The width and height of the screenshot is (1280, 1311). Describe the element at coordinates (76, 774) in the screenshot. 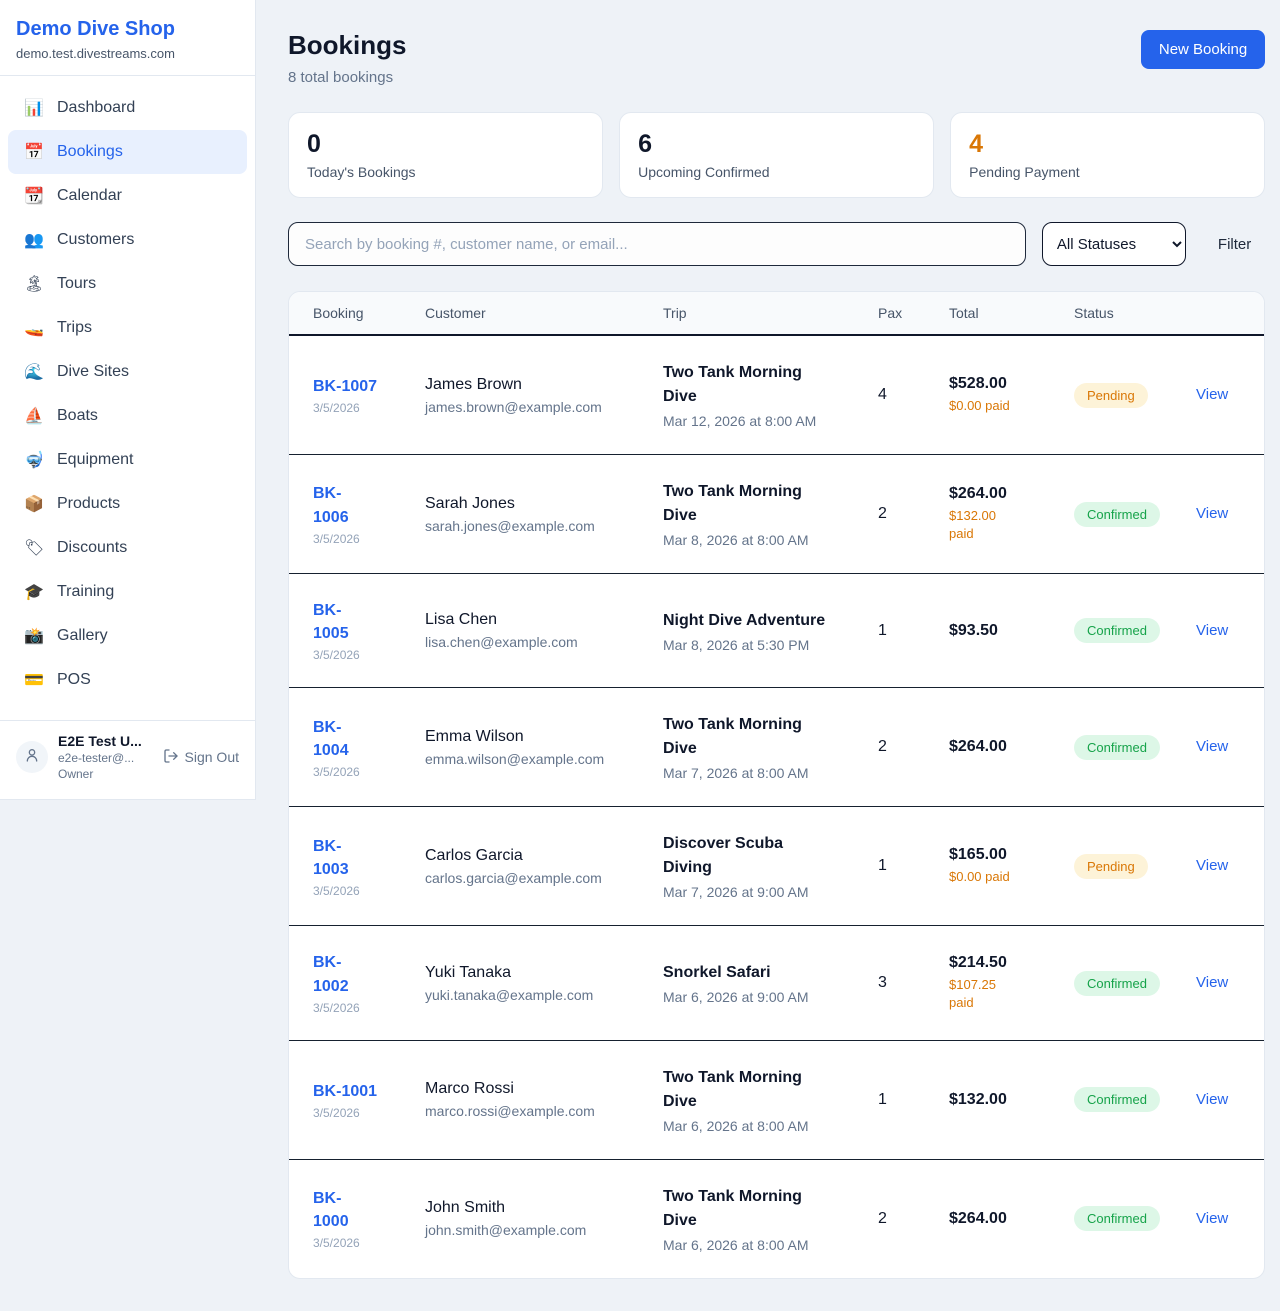

I see `user-role: Owner` at that location.